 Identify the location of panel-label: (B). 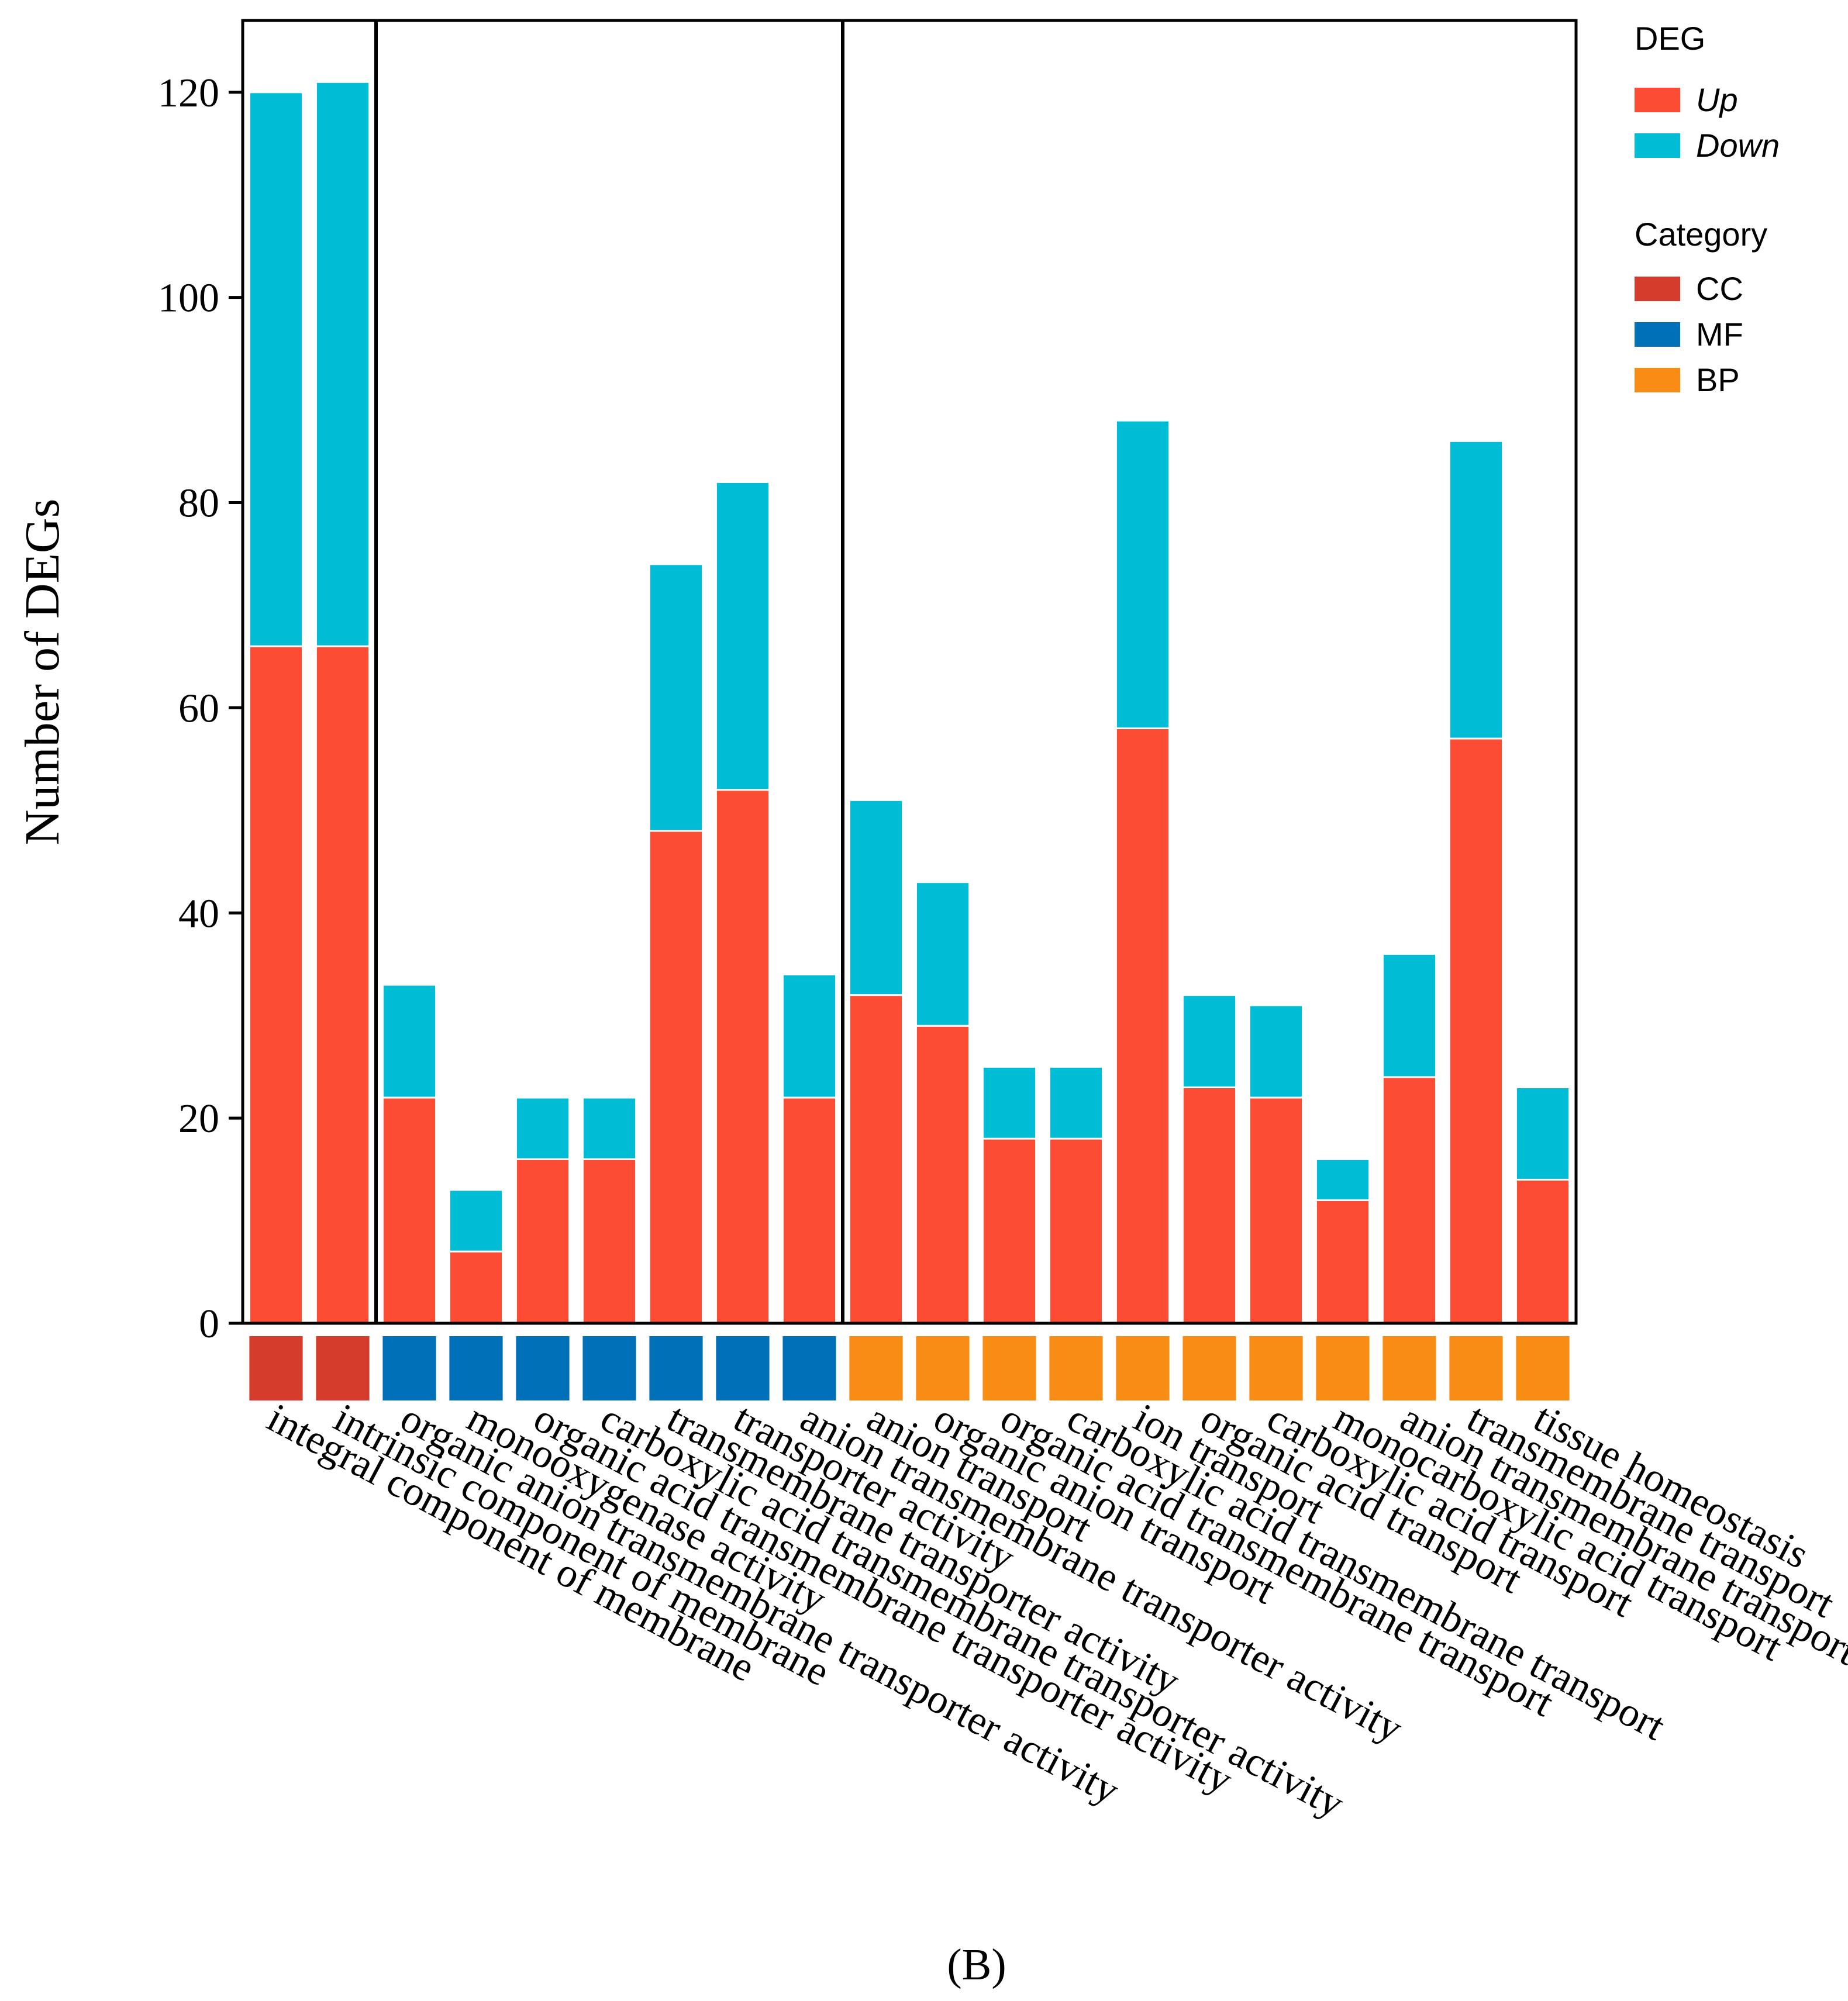
(976, 1964).